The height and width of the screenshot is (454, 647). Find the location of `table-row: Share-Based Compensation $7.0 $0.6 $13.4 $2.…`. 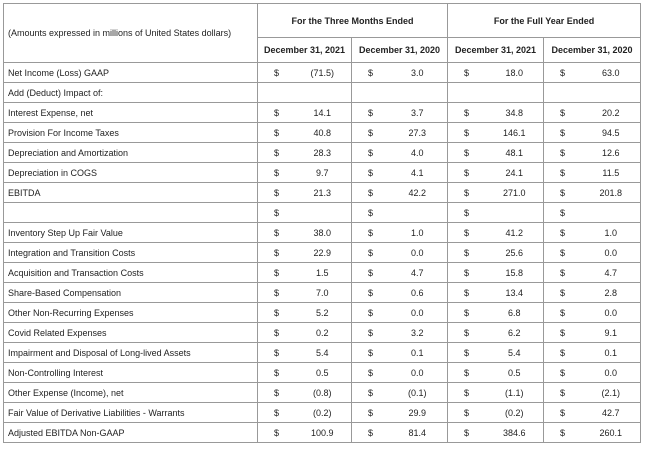

table-row: Share-Based Compensation $7.0 $0.6 $13.4 $2.… is located at coordinates (322, 292).